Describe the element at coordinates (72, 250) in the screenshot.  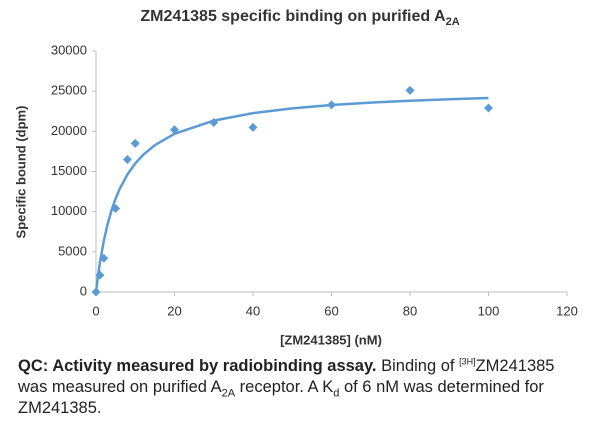
I see `y-tick-label: 5000` at that location.